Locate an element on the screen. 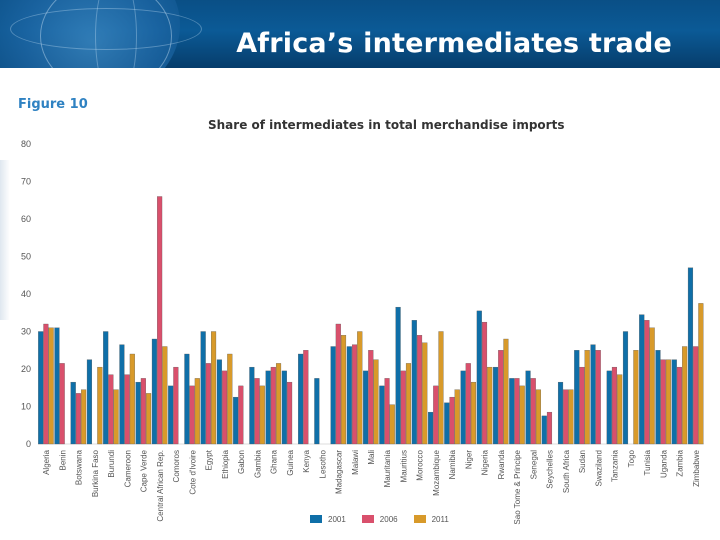  x-tick-label: Ethiopia is located at coordinates (225, 463).